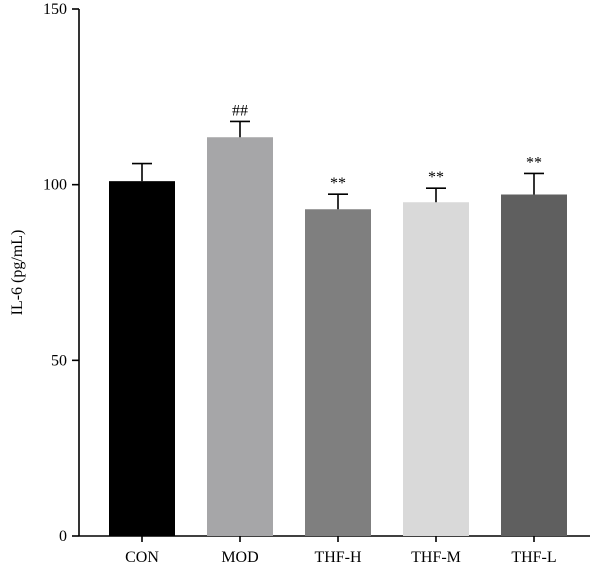 This screenshot has width=600, height=566. Describe the element at coordinates (338, 372) in the screenshot. I see `bar-thf-h` at that location.